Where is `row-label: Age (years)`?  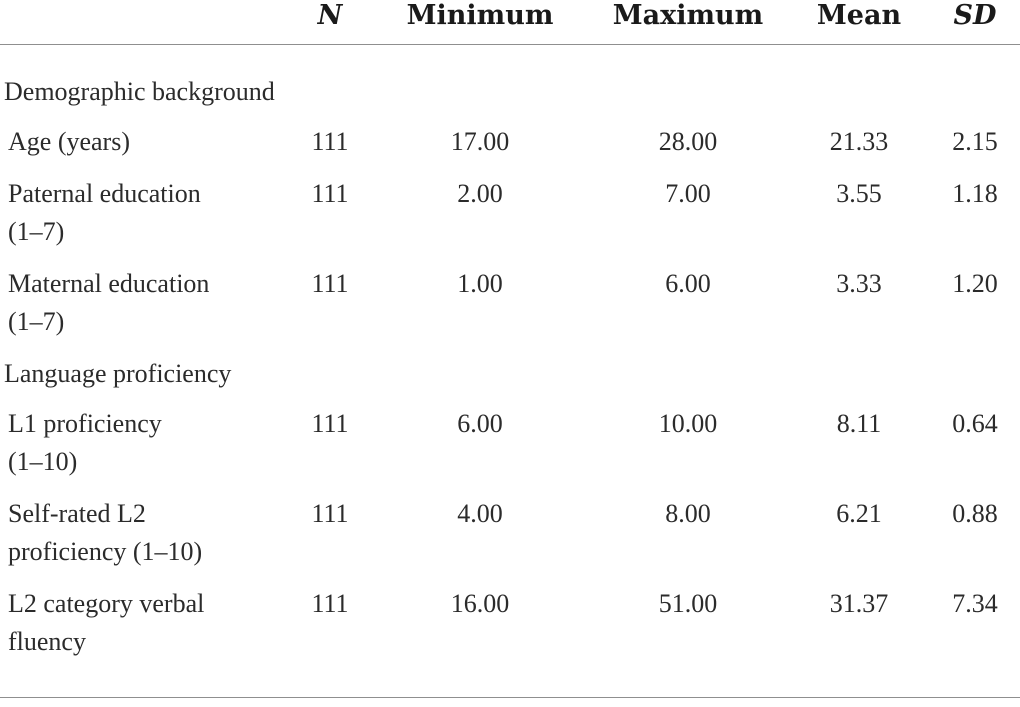 row-label: Age (years) is located at coordinates (144, 149).